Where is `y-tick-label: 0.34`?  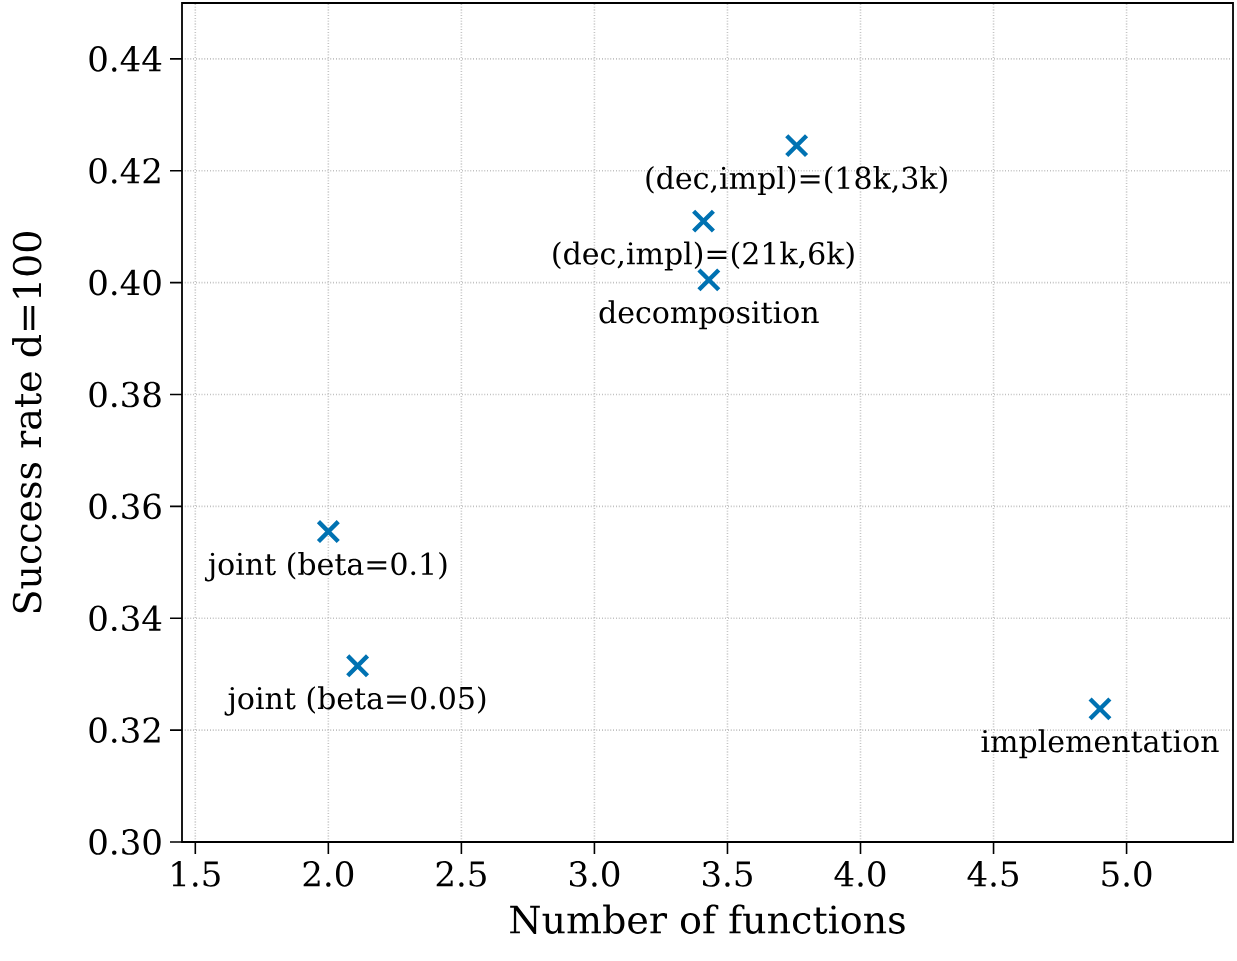
y-tick-label: 0.34 is located at coordinates (125, 618).